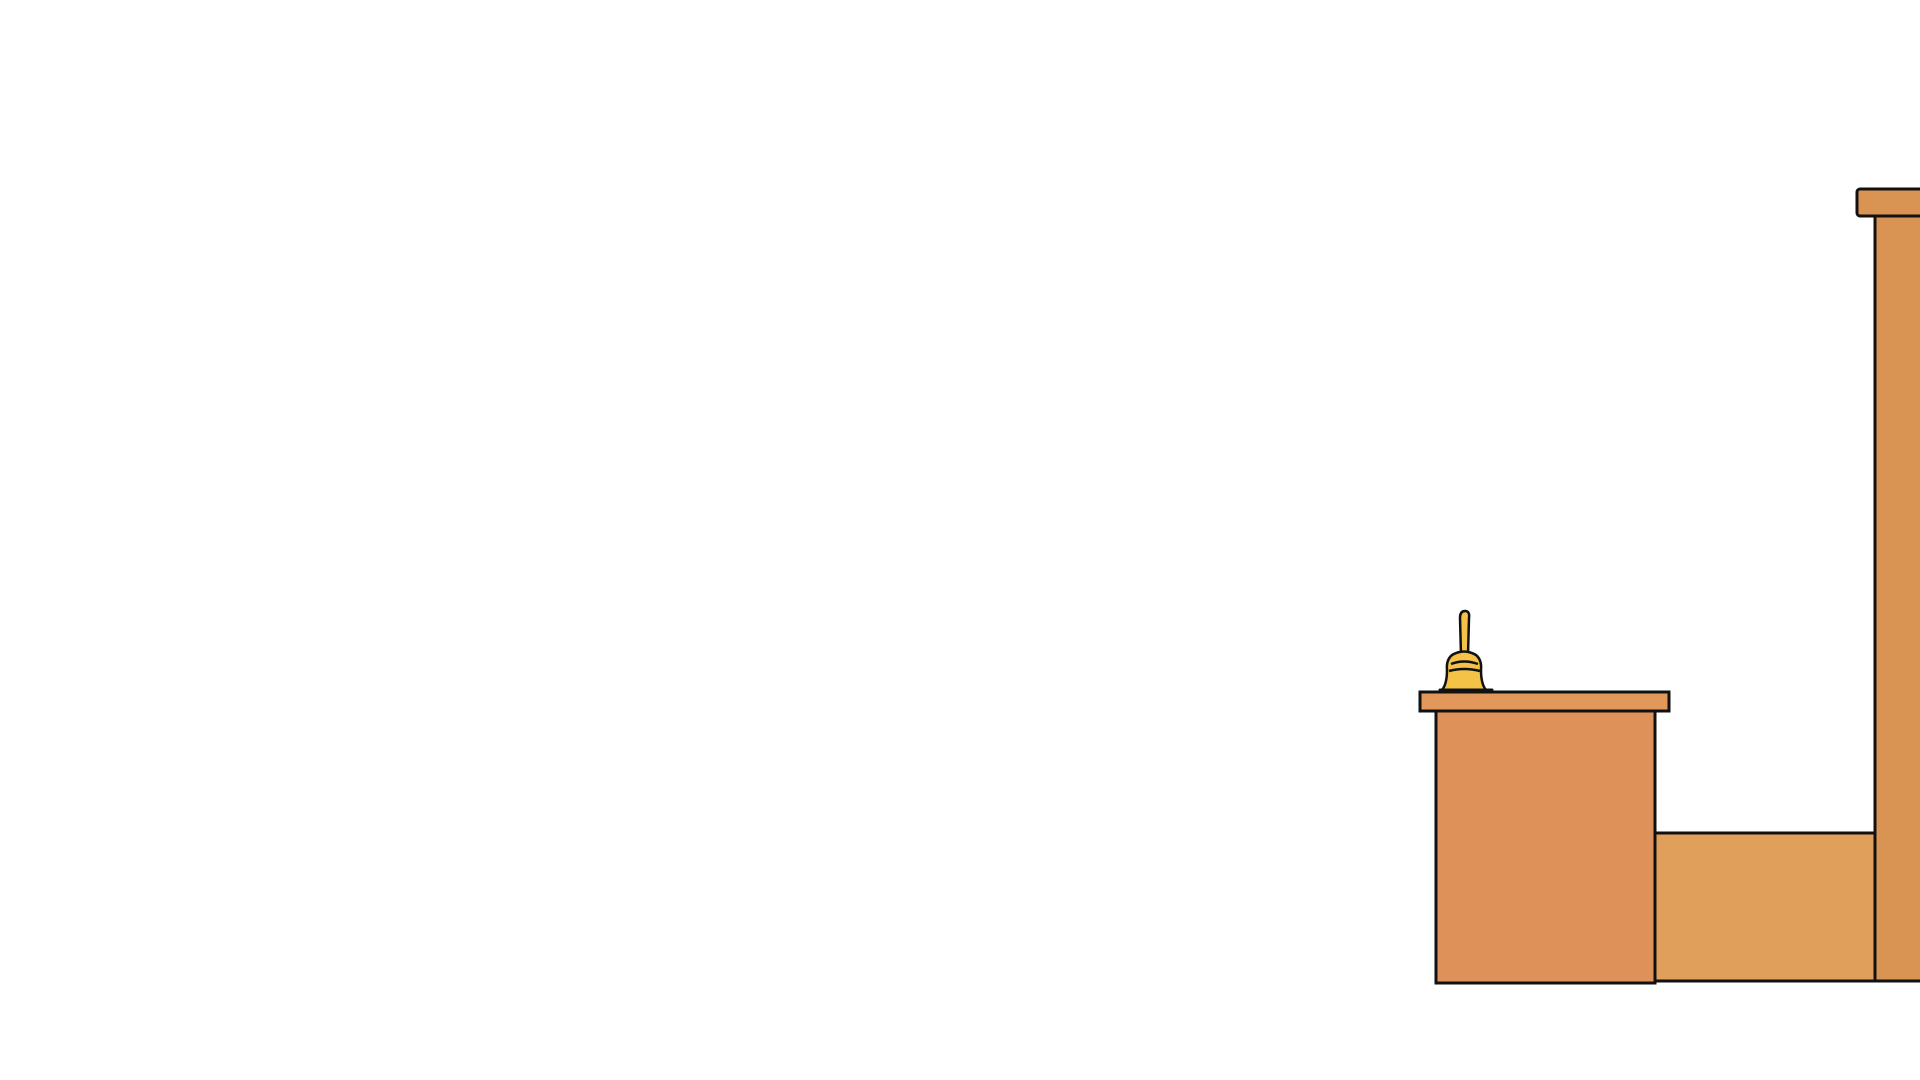 This screenshot has height=1080, width=1920. Describe the element at coordinates (1764, 907) in the screenshot. I see `low-counter` at that location.